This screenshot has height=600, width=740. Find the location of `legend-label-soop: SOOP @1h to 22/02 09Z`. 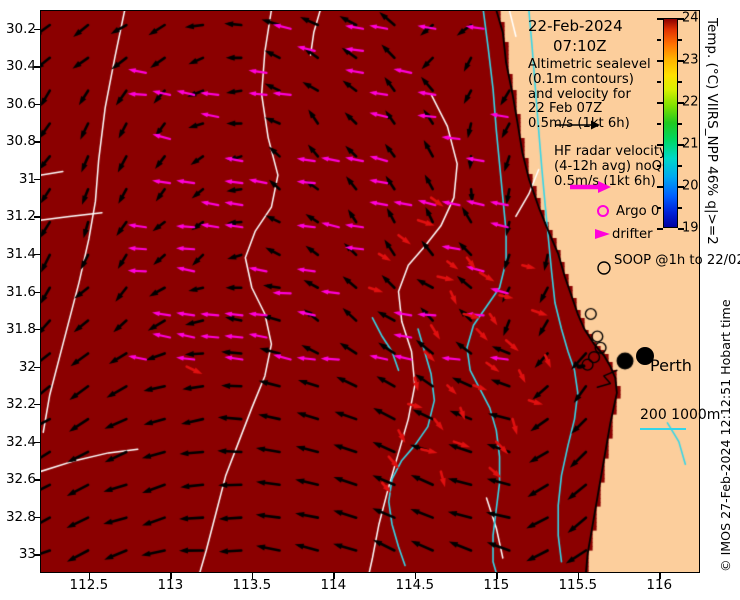

legend-label-soop: SOOP @1h to 22/02 09Z is located at coordinates (677, 260).